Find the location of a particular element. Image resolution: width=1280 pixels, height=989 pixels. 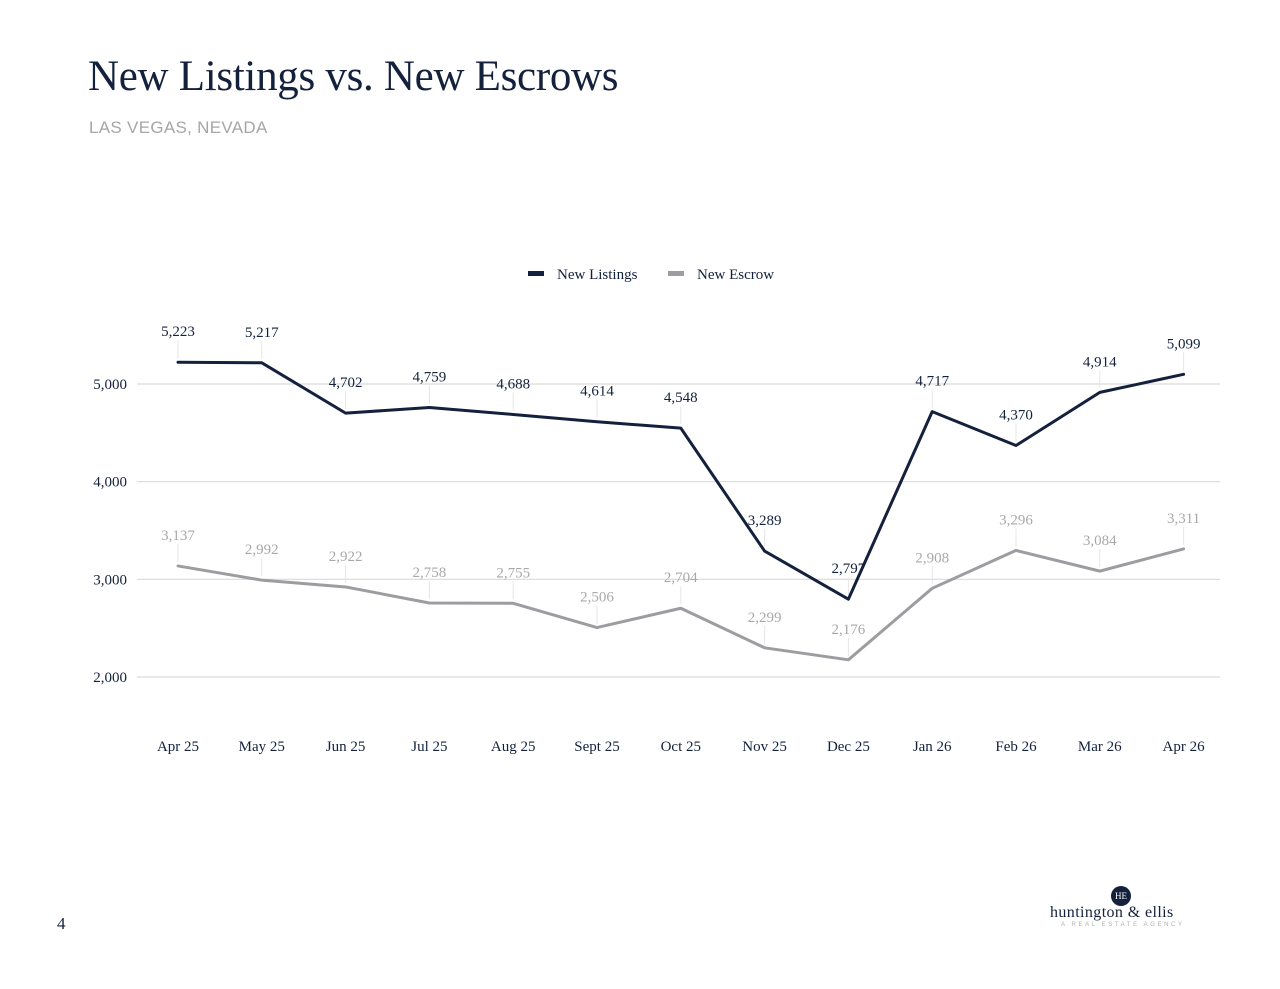

data-label: 3,289 is located at coordinates (765, 521).